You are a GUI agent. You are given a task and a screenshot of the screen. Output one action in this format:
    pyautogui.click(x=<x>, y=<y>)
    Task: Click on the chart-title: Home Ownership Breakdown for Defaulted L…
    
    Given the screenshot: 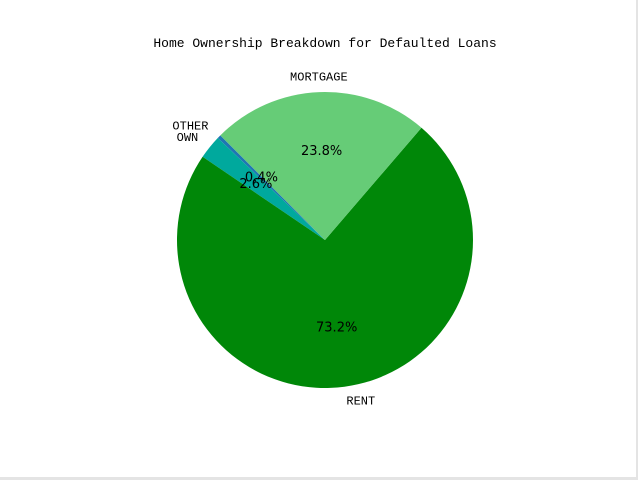 What is the action you would take?
    pyautogui.click(x=324, y=43)
    